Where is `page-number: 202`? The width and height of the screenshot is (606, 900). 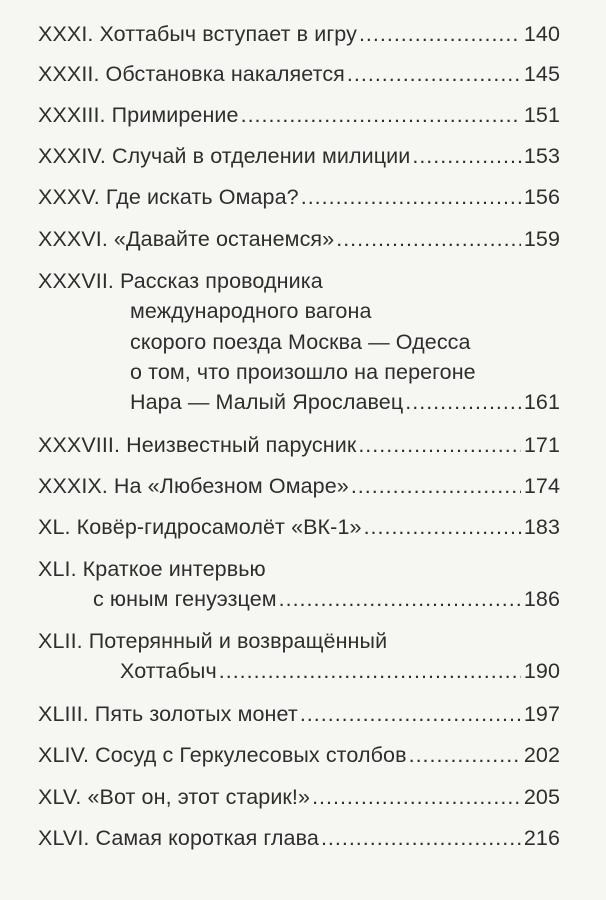
page-number: 202 is located at coordinates (541, 755).